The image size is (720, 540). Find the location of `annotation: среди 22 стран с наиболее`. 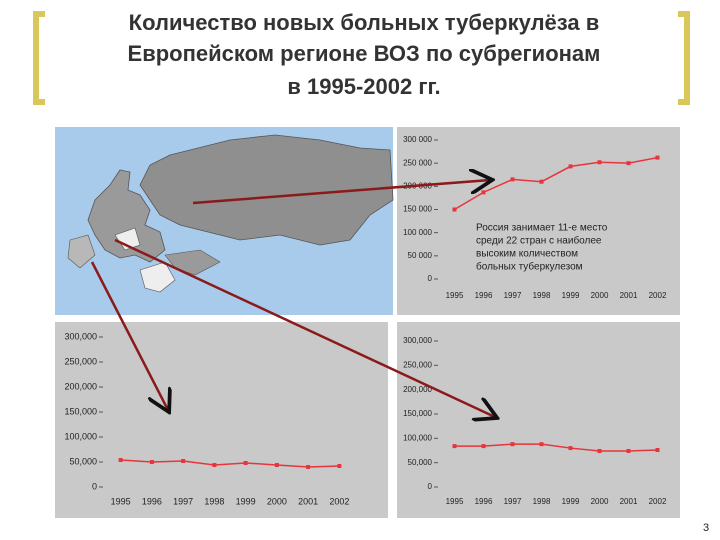

annotation: среди 22 стран с наиболее is located at coordinates (539, 241).